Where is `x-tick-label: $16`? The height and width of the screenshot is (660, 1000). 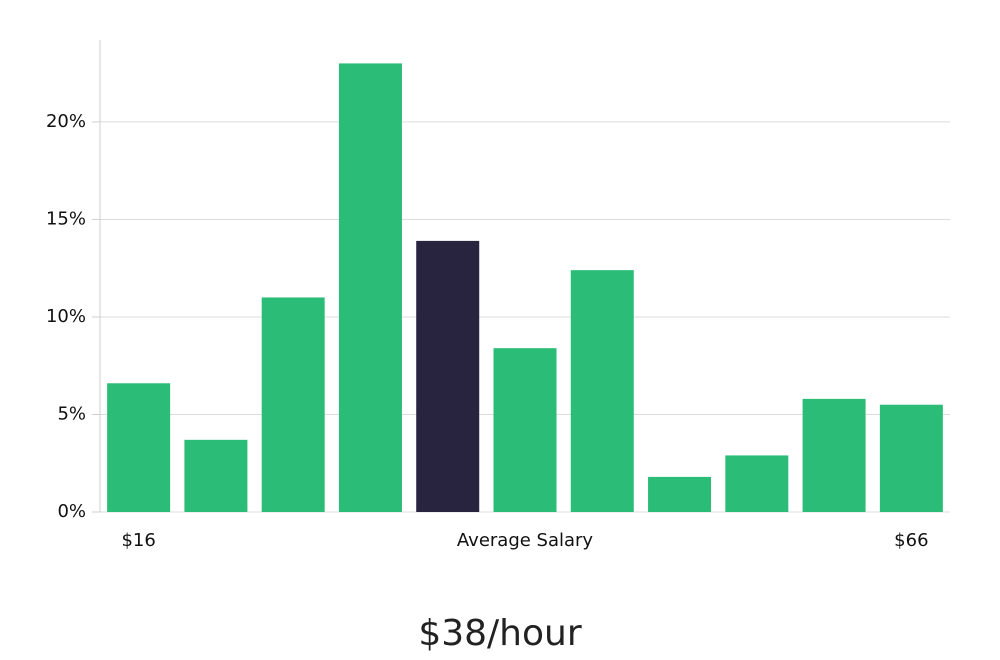
x-tick-label: $16 is located at coordinates (138, 540).